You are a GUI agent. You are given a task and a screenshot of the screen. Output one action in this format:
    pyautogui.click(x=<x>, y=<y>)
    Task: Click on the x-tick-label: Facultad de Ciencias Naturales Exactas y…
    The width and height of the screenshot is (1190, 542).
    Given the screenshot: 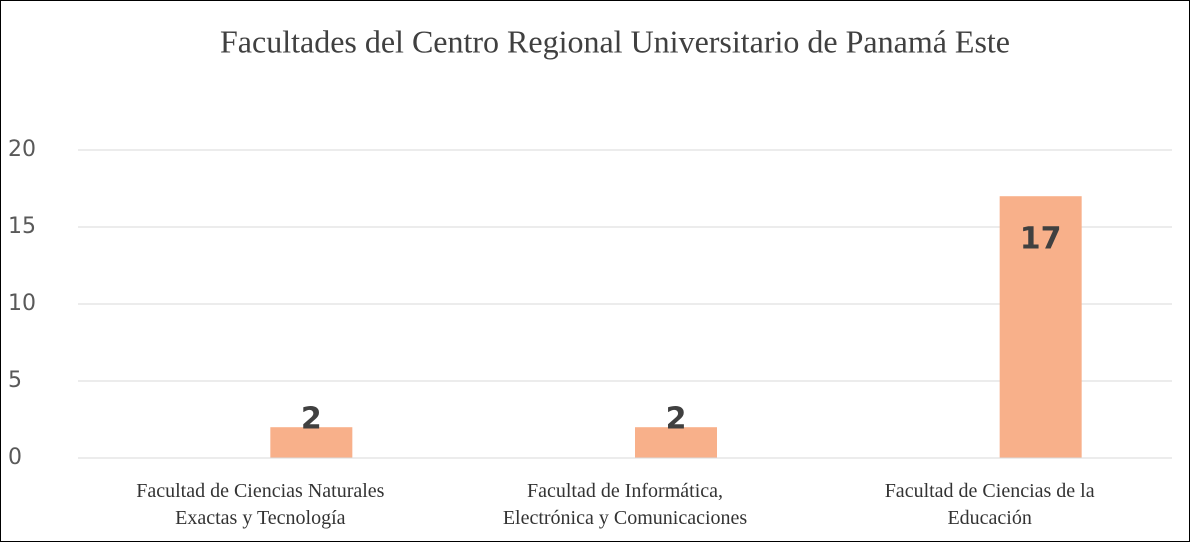 What is the action you would take?
    pyautogui.click(x=260, y=504)
    